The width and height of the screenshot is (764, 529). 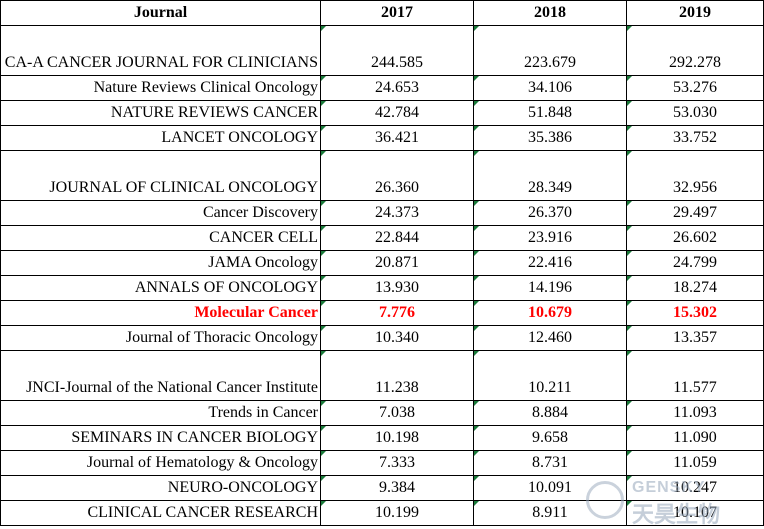 I want to click on value-2018: 28.349, so click(x=550, y=175).